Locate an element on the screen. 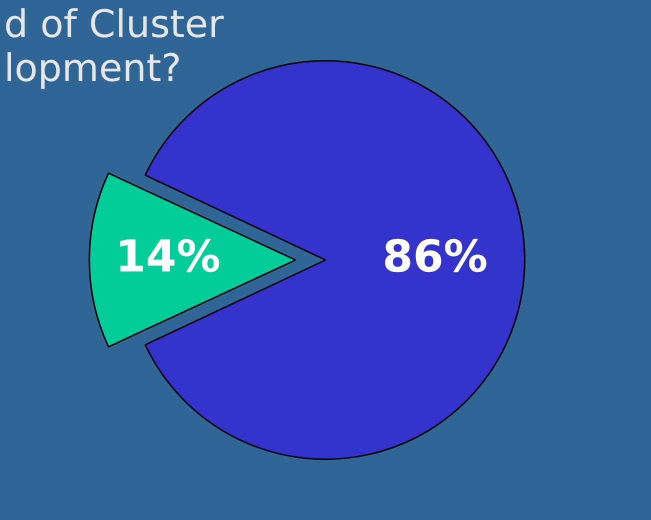 The image size is (651, 520). data-label: 14% is located at coordinates (168, 256).